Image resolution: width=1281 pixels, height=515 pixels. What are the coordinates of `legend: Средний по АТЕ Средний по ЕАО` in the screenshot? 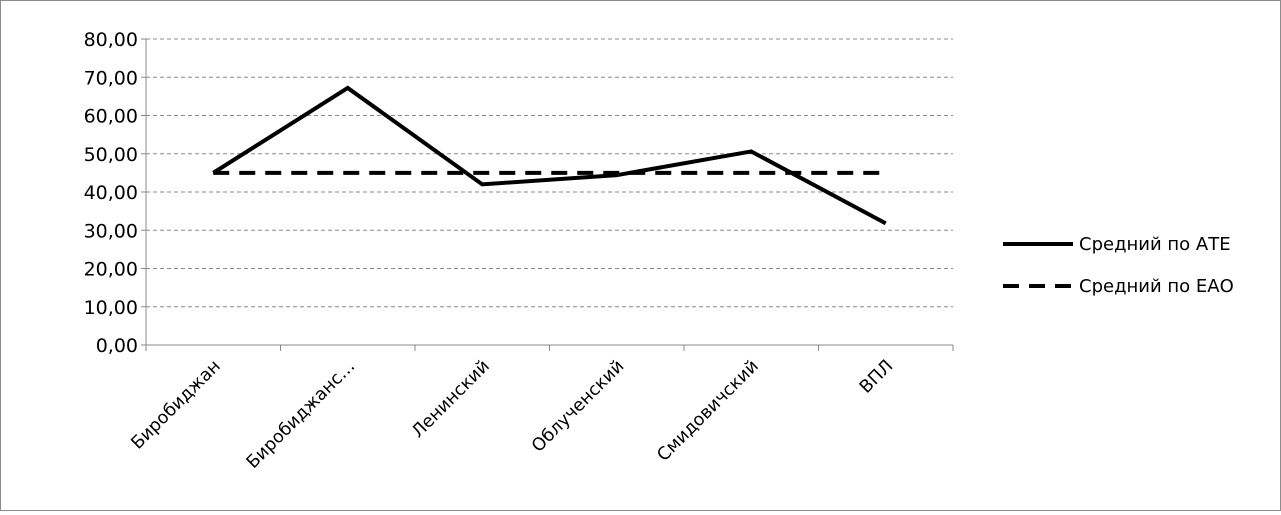 It's located at (1118, 265).